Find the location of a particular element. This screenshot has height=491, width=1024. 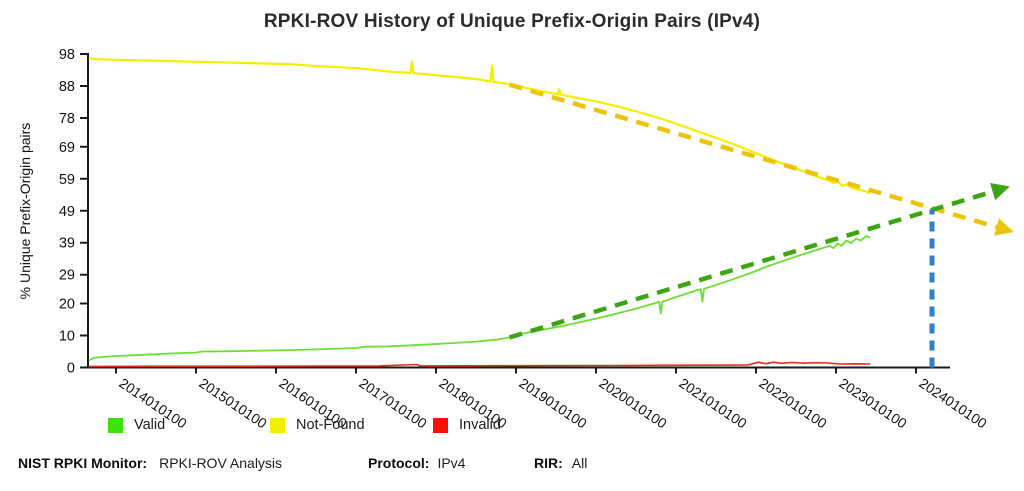

footer-rir-label: RIR: is located at coordinates (548, 463).